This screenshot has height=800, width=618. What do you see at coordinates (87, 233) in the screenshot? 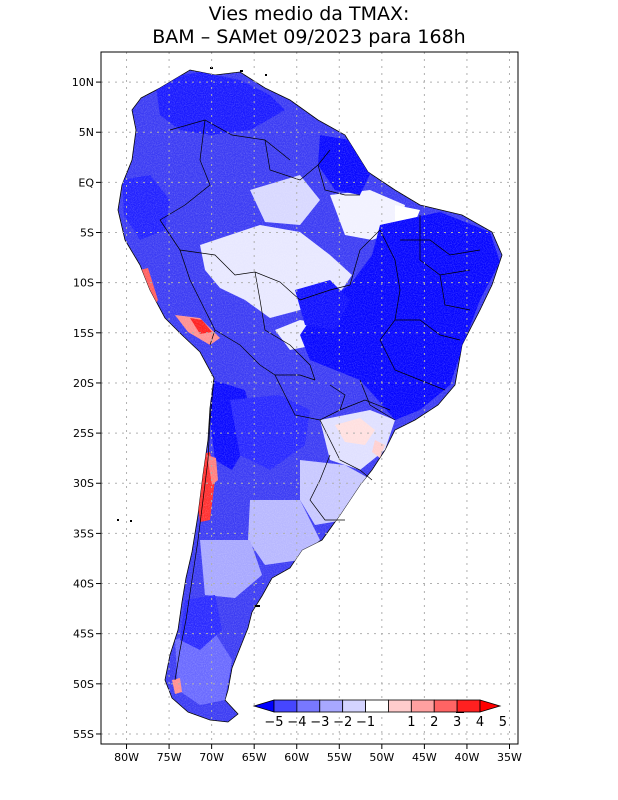
I see `lat-tick-label: 5S` at bounding box center [87, 233].